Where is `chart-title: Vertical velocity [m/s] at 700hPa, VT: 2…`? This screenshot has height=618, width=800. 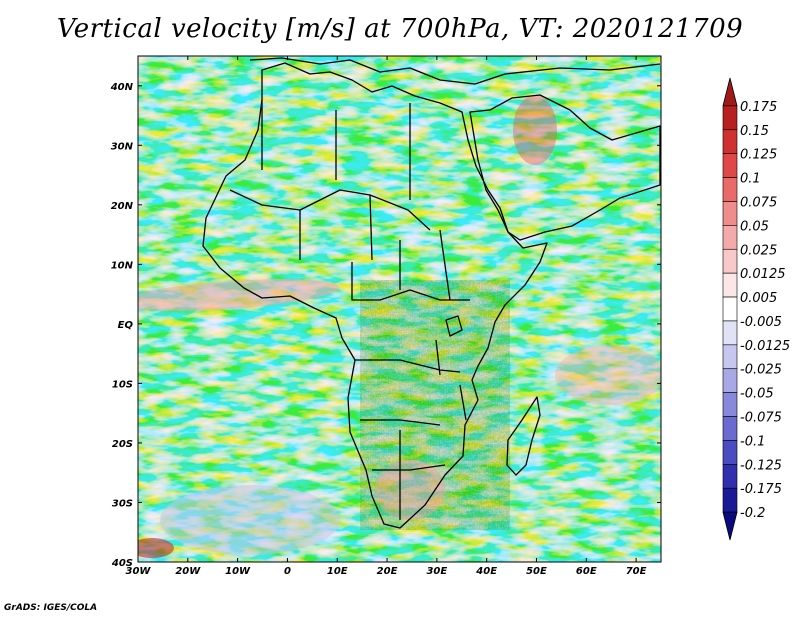 chart-title: Vertical velocity [m/s] at 700hPa, VT: 2… is located at coordinates (400, 29).